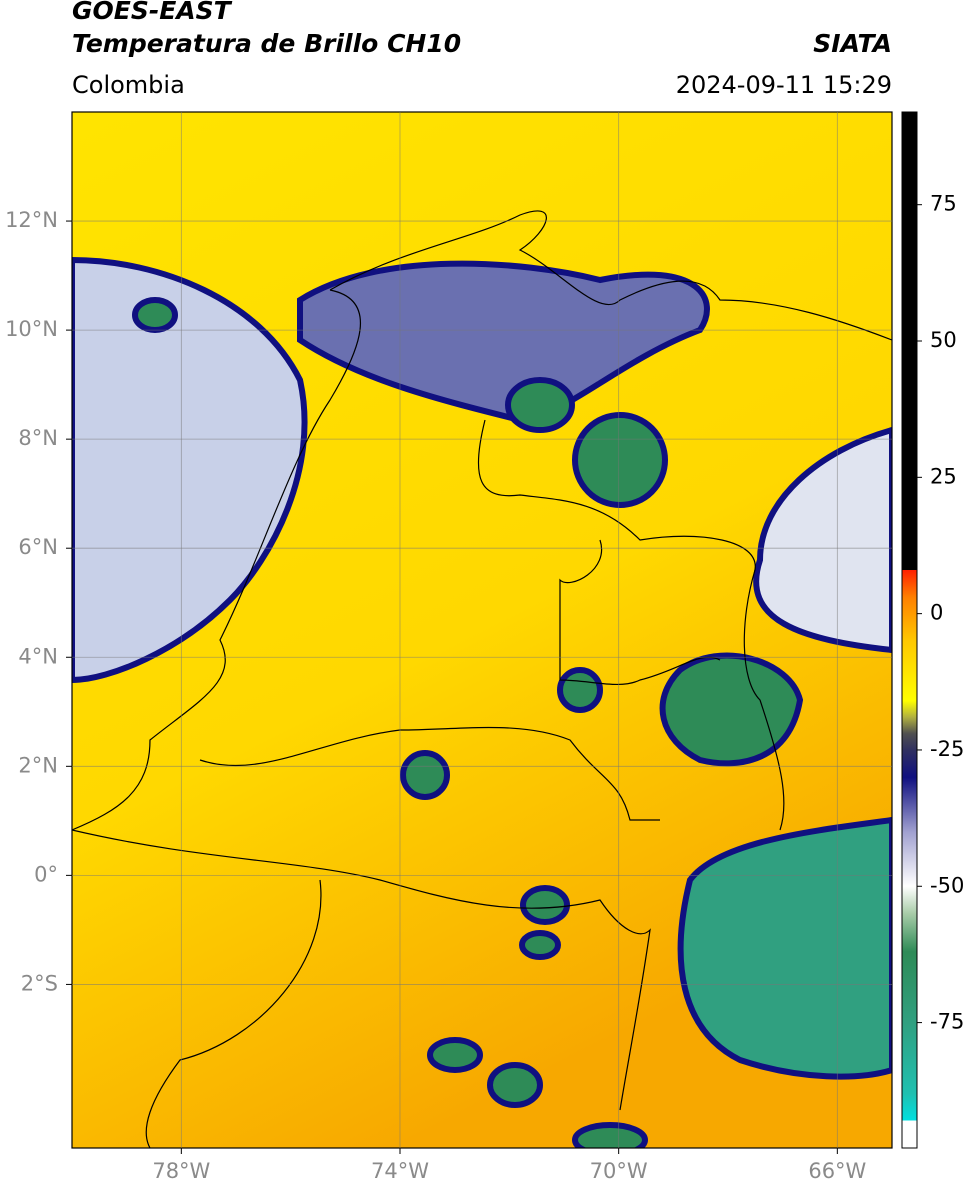 The image size is (966, 1190). I want to click on y-tick-label: 8°N, so click(38, 438).